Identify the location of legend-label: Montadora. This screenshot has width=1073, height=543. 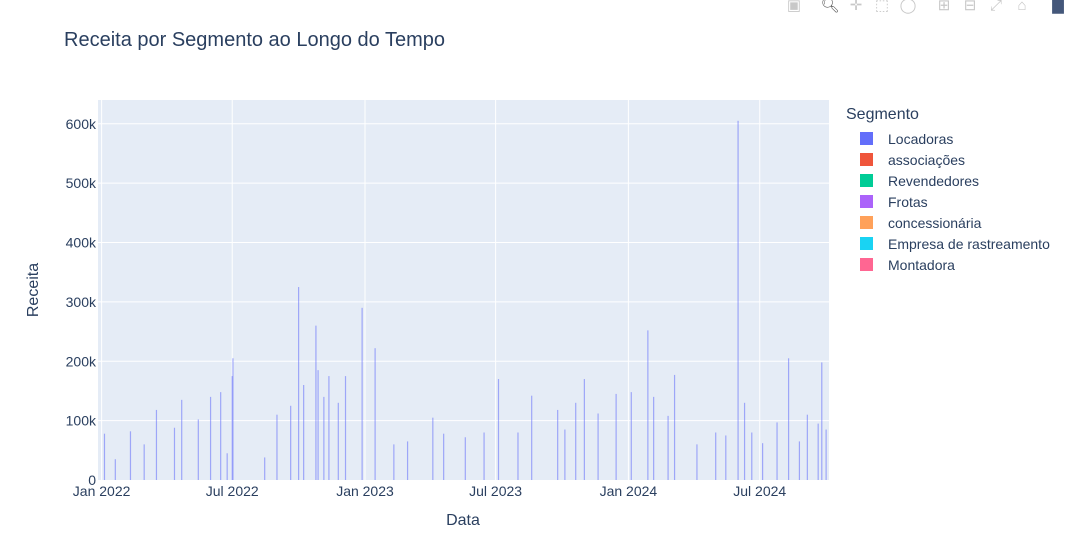
(921, 264).